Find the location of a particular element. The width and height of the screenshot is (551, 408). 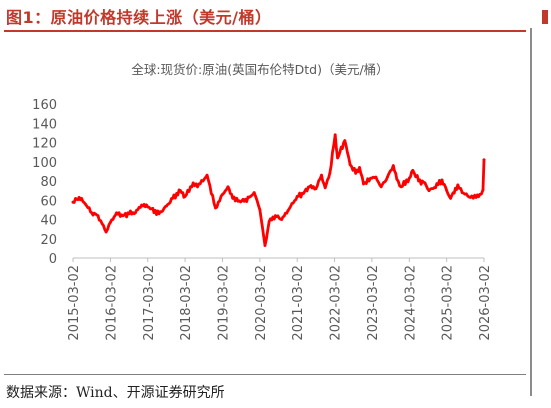

y-axis-ticks: 0 20 40 60 80 100 120 140 160 is located at coordinates (44, 182).